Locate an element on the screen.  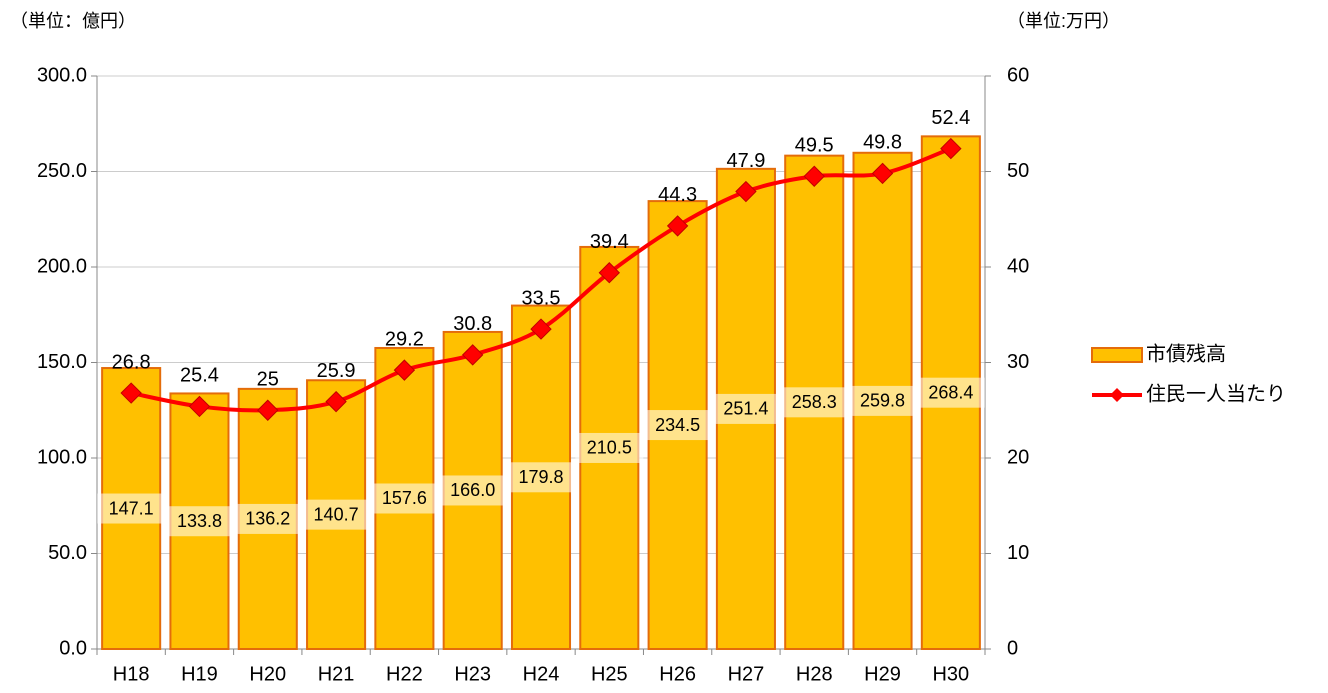
x-tick-label: H22 is located at coordinates (404, 674).